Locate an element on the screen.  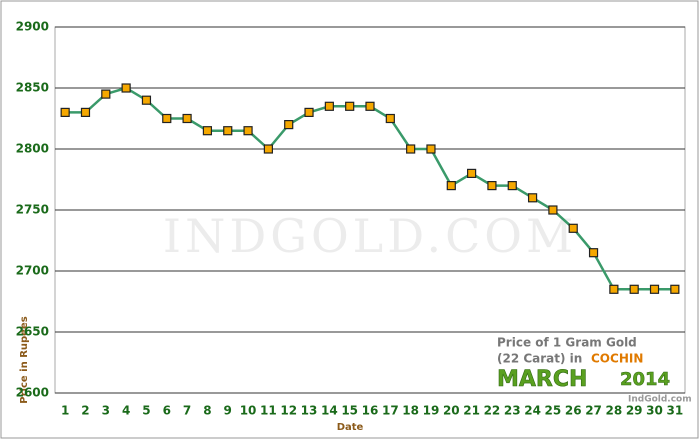
x-tick-label: 11 is located at coordinates (268, 411).